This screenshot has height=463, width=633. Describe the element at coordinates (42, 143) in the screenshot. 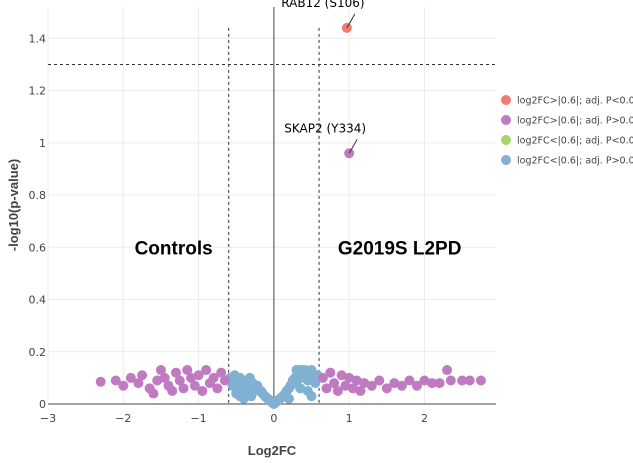

I see `y-tick-label: 1` at that location.